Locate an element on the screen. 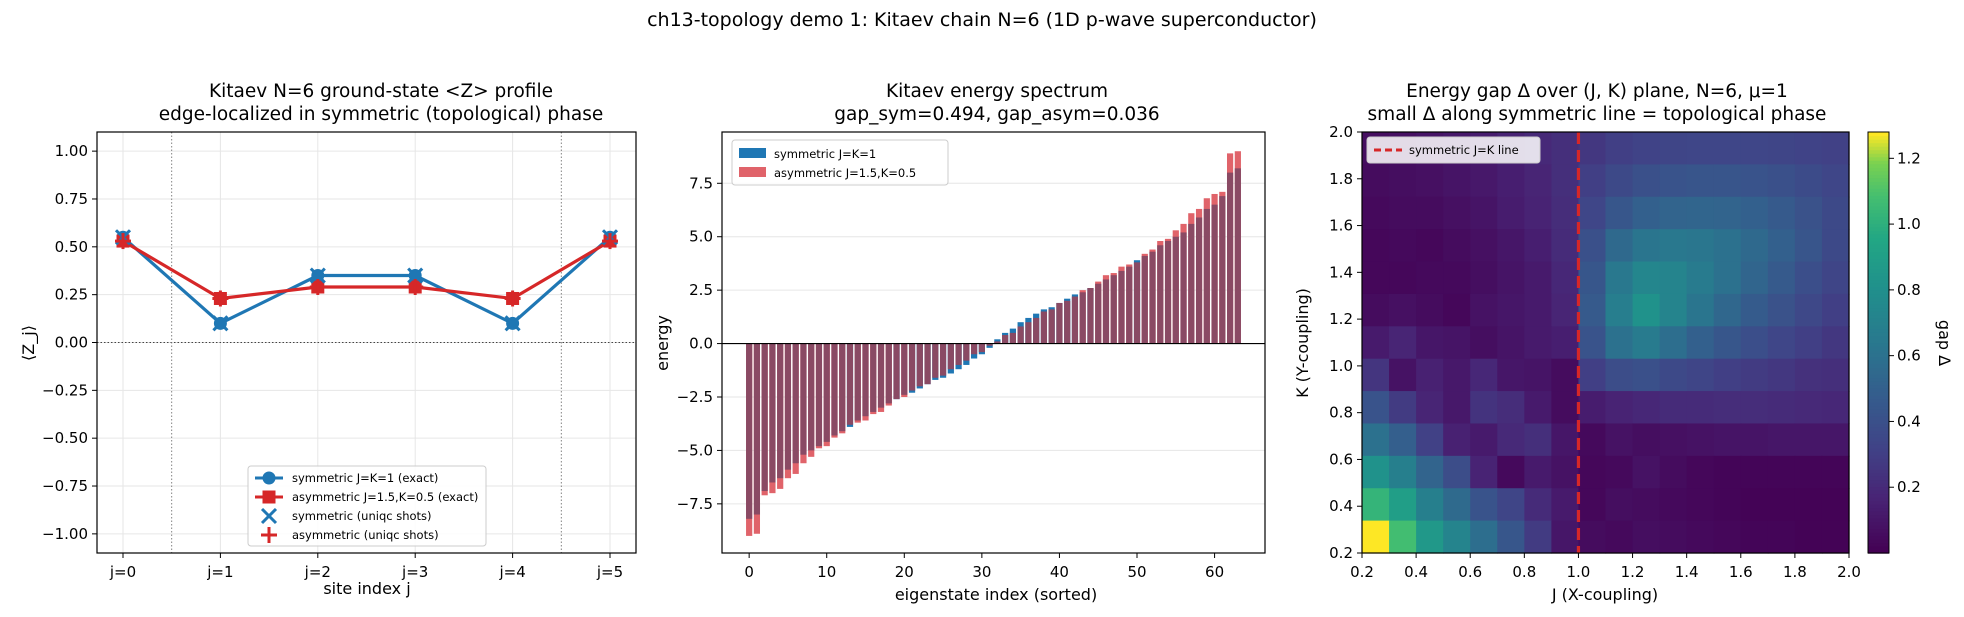  z-profile-ytick-label: 0.75 is located at coordinates (71, 199).